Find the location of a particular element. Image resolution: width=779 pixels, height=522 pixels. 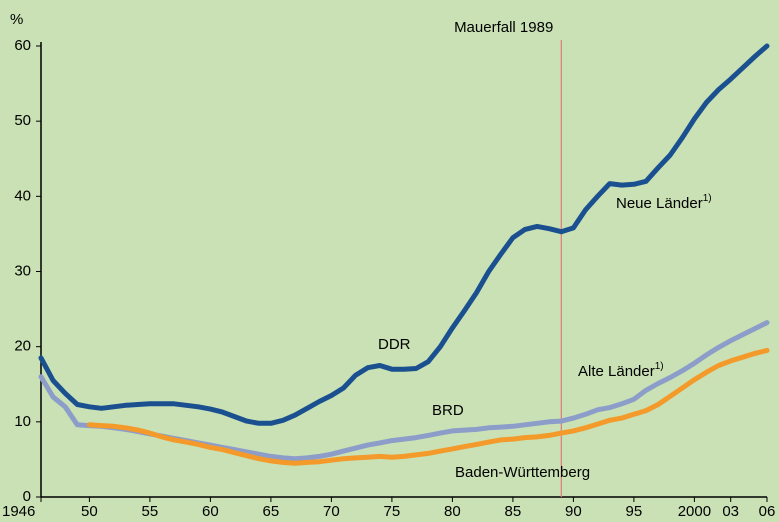

series-label: Alte Länder1) is located at coordinates (621, 370).